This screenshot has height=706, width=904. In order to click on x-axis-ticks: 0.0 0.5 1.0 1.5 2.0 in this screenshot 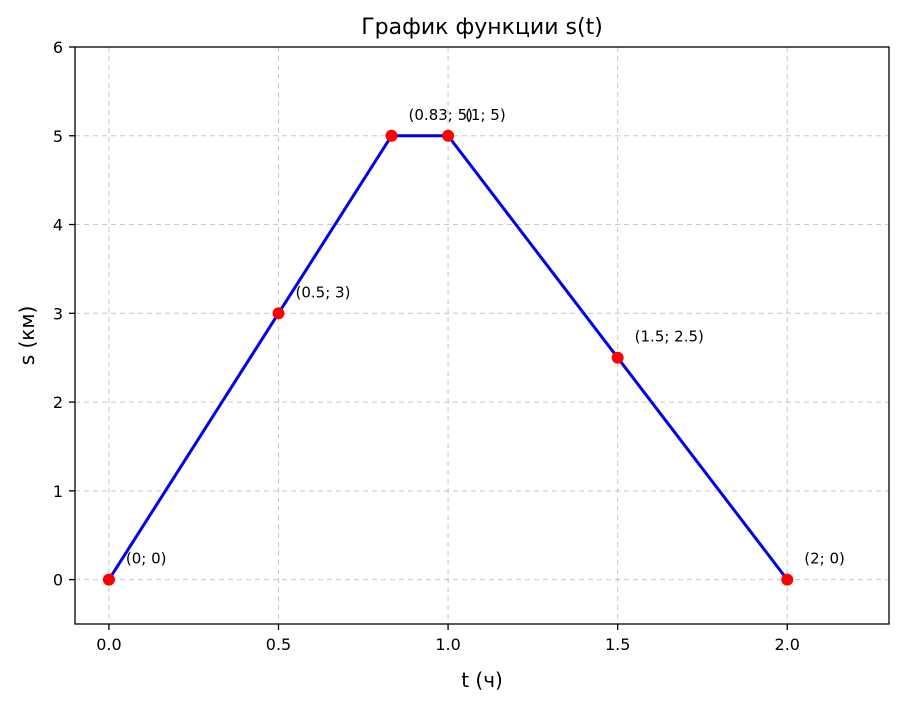, I will do `click(448, 639)`.